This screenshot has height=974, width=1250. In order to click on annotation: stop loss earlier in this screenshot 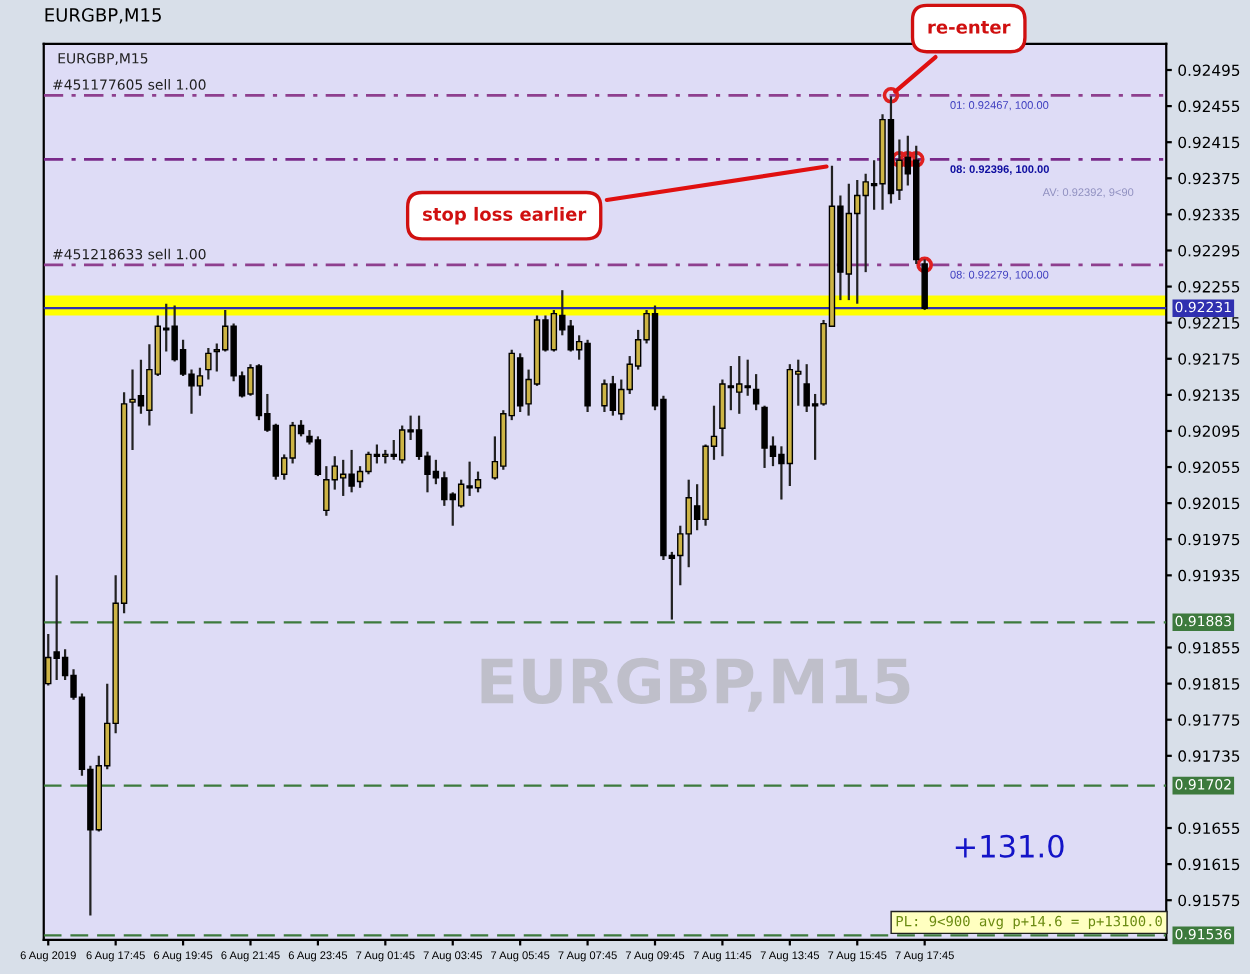, I will do `click(505, 215)`.